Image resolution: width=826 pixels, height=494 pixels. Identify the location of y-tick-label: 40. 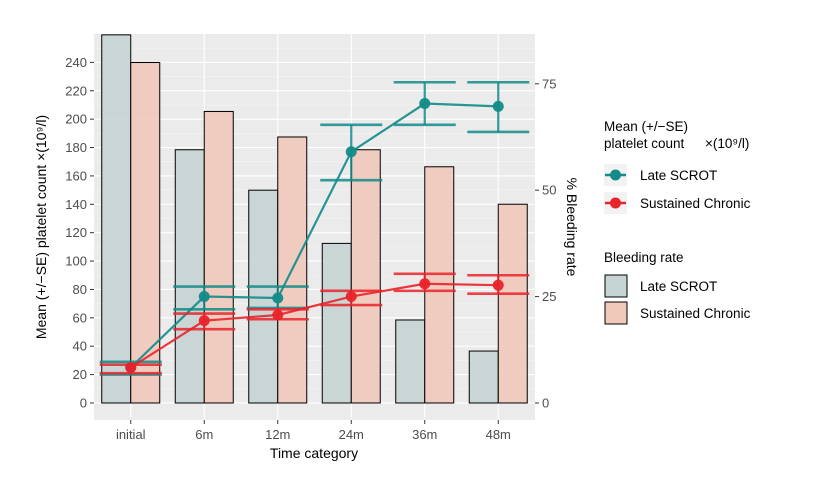
(80, 346).